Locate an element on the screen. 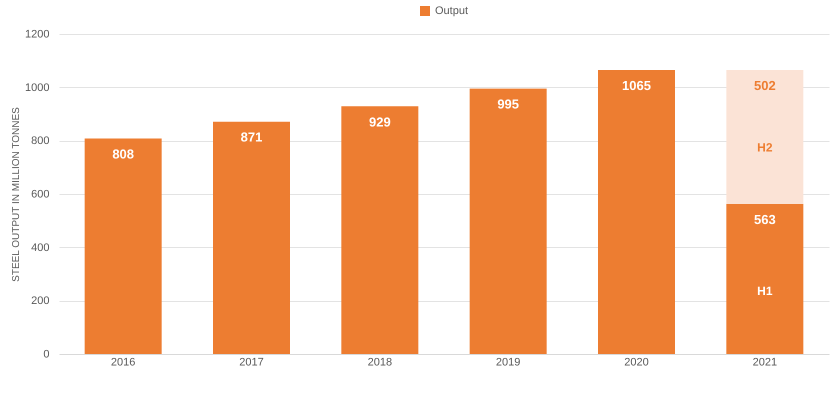 The height and width of the screenshot is (401, 832). annotation: H2 is located at coordinates (765, 147).